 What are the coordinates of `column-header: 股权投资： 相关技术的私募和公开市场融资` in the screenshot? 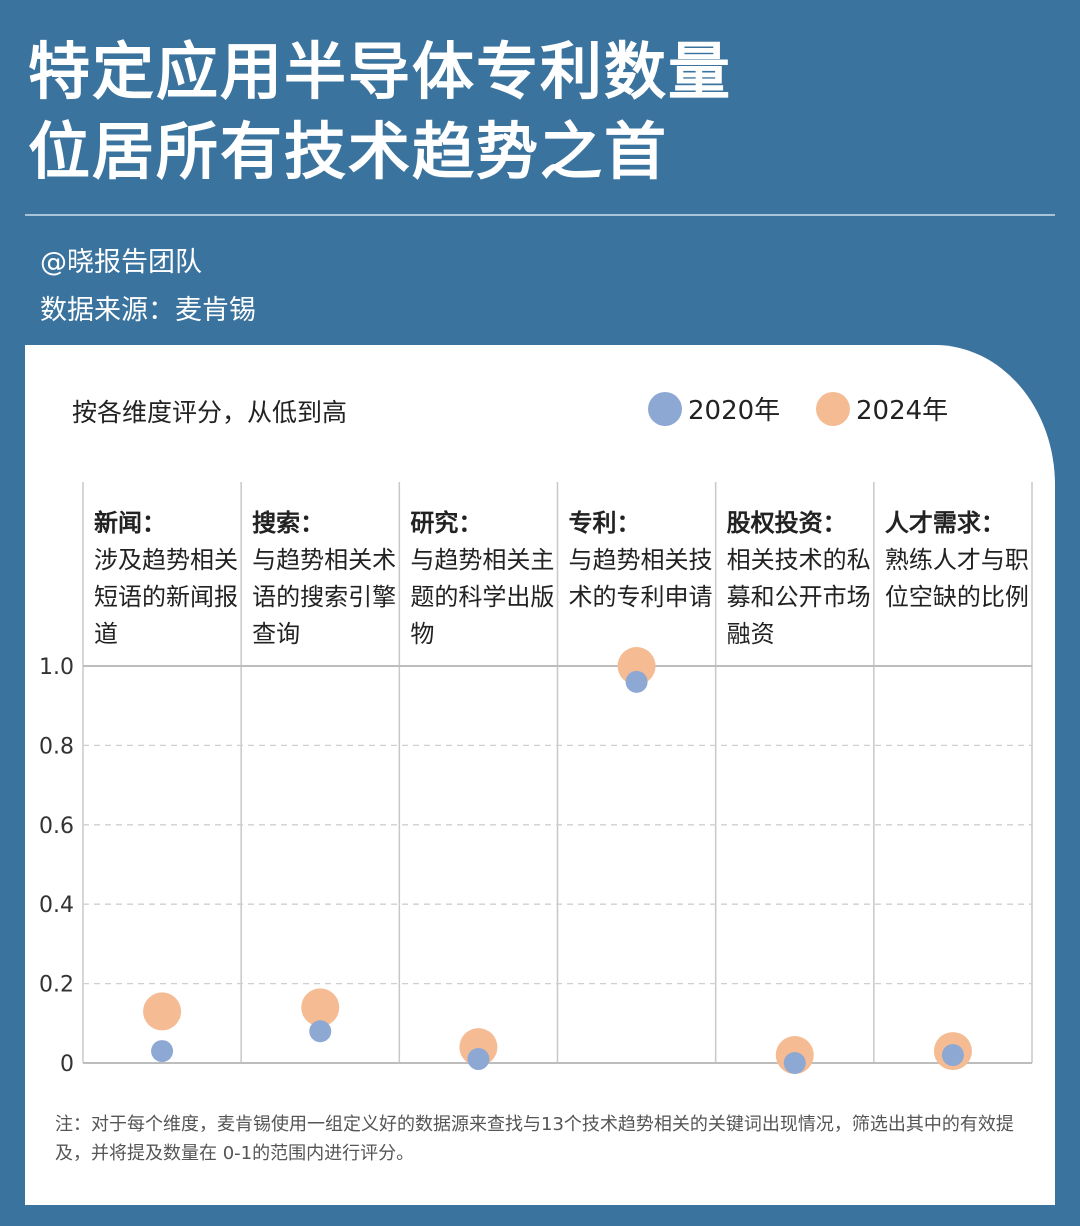 It's located at (802, 579).